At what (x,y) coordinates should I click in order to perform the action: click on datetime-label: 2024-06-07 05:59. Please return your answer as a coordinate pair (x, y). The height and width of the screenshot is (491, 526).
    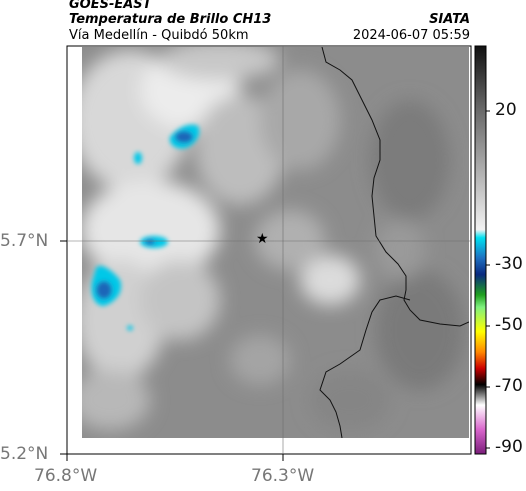
    Looking at the image, I should click on (411, 35).